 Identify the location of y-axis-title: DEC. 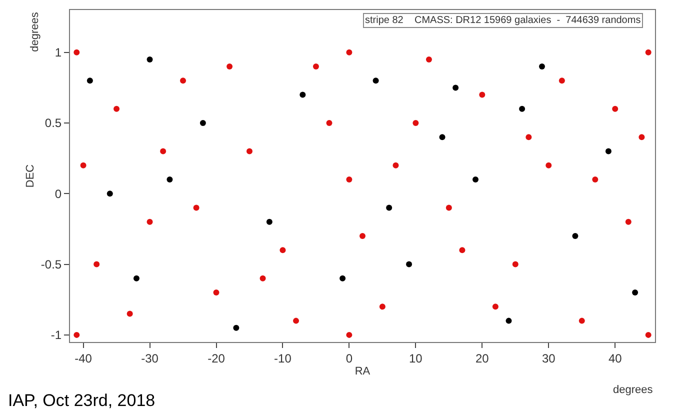
(30, 176).